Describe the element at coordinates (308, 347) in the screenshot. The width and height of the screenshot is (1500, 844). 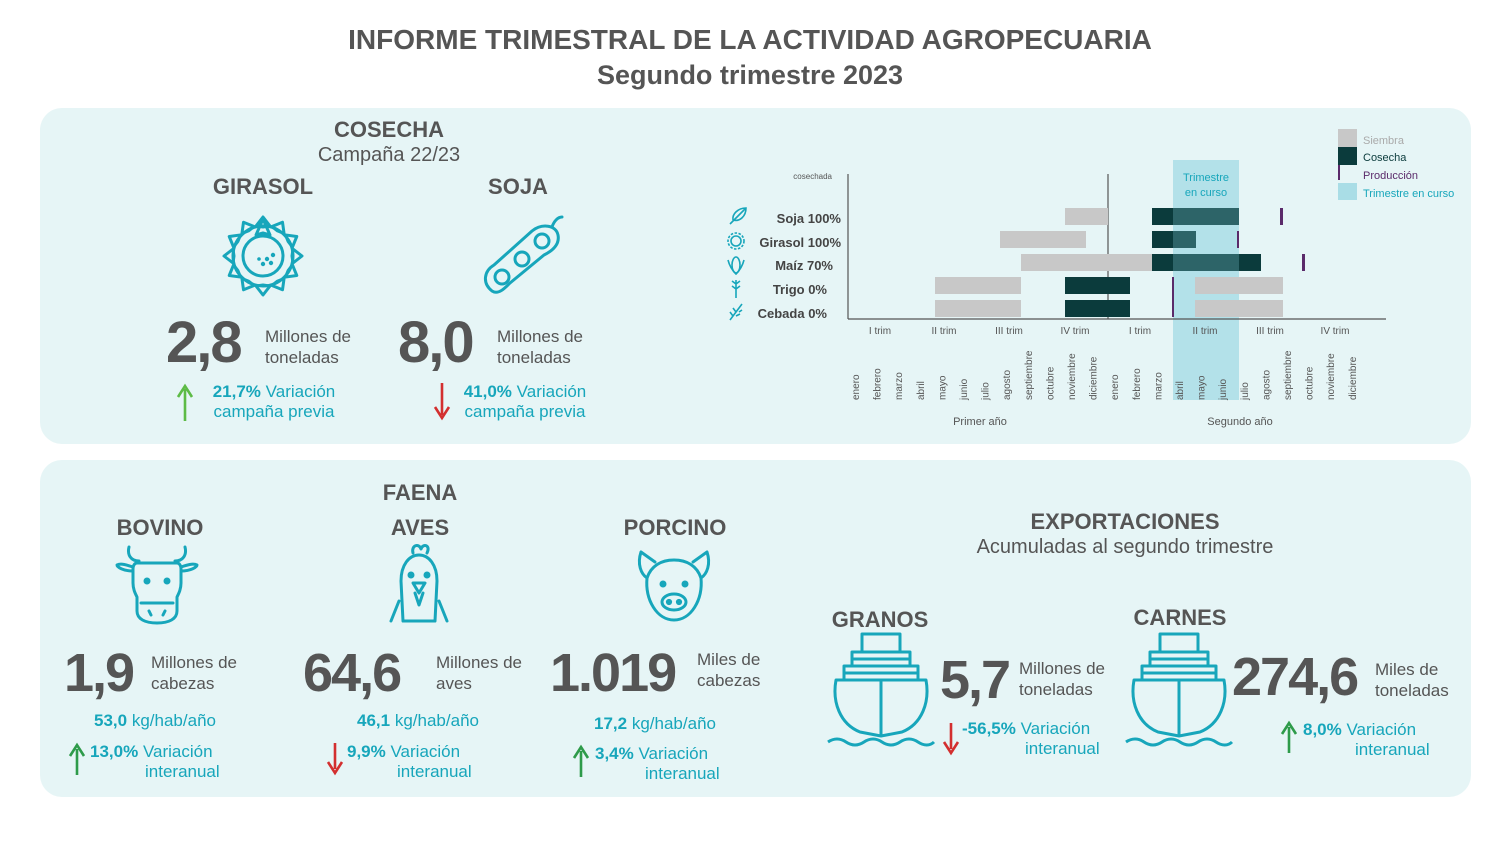
I see `girasol-unit: Millones de toneladas` at that location.